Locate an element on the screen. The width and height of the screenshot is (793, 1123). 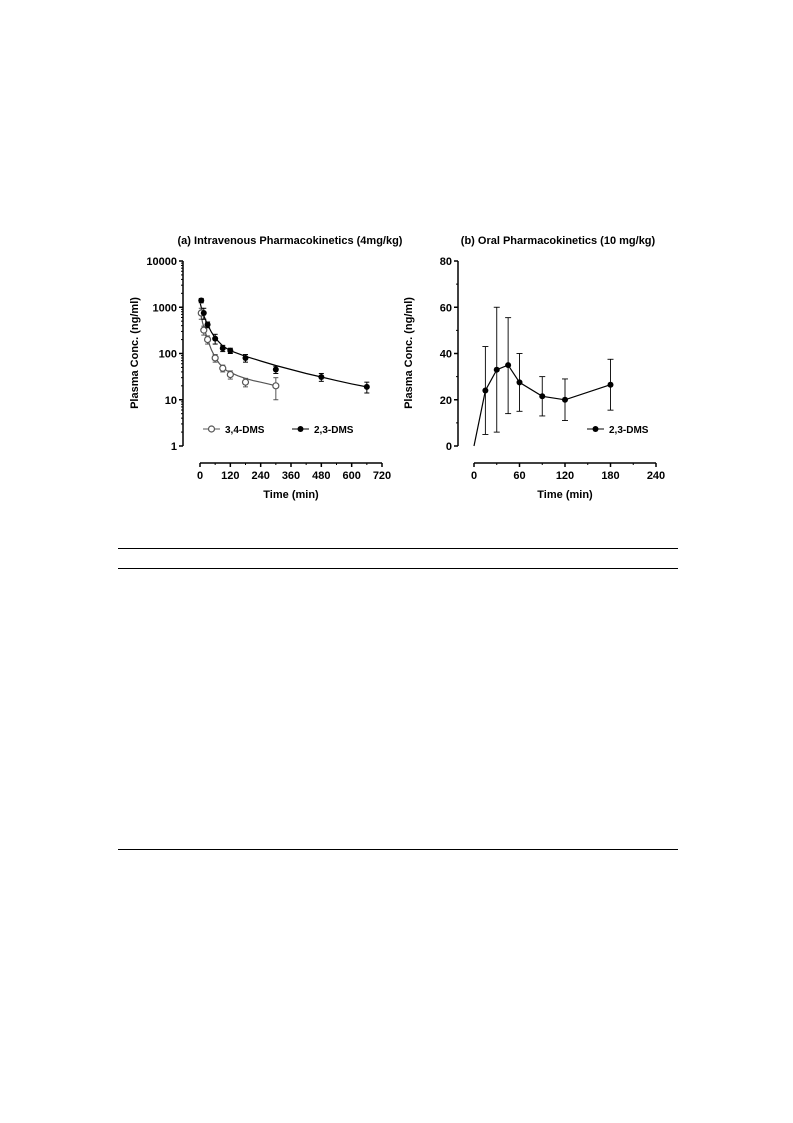
panel-a-x-tick-label: 120 is located at coordinates (230, 476).